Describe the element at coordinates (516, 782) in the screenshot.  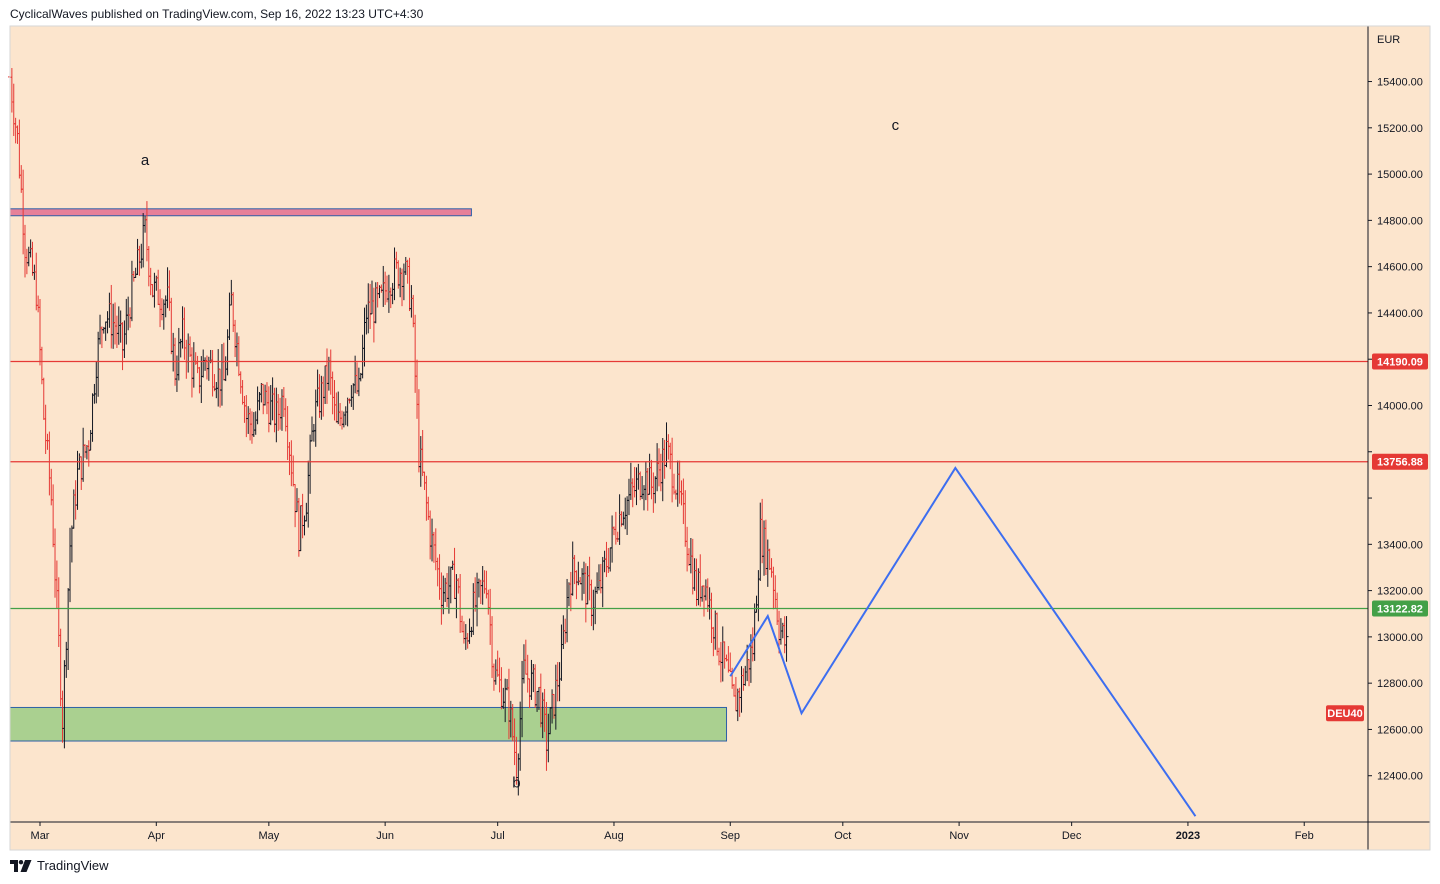
I see `wave-label-b: b` at that location.